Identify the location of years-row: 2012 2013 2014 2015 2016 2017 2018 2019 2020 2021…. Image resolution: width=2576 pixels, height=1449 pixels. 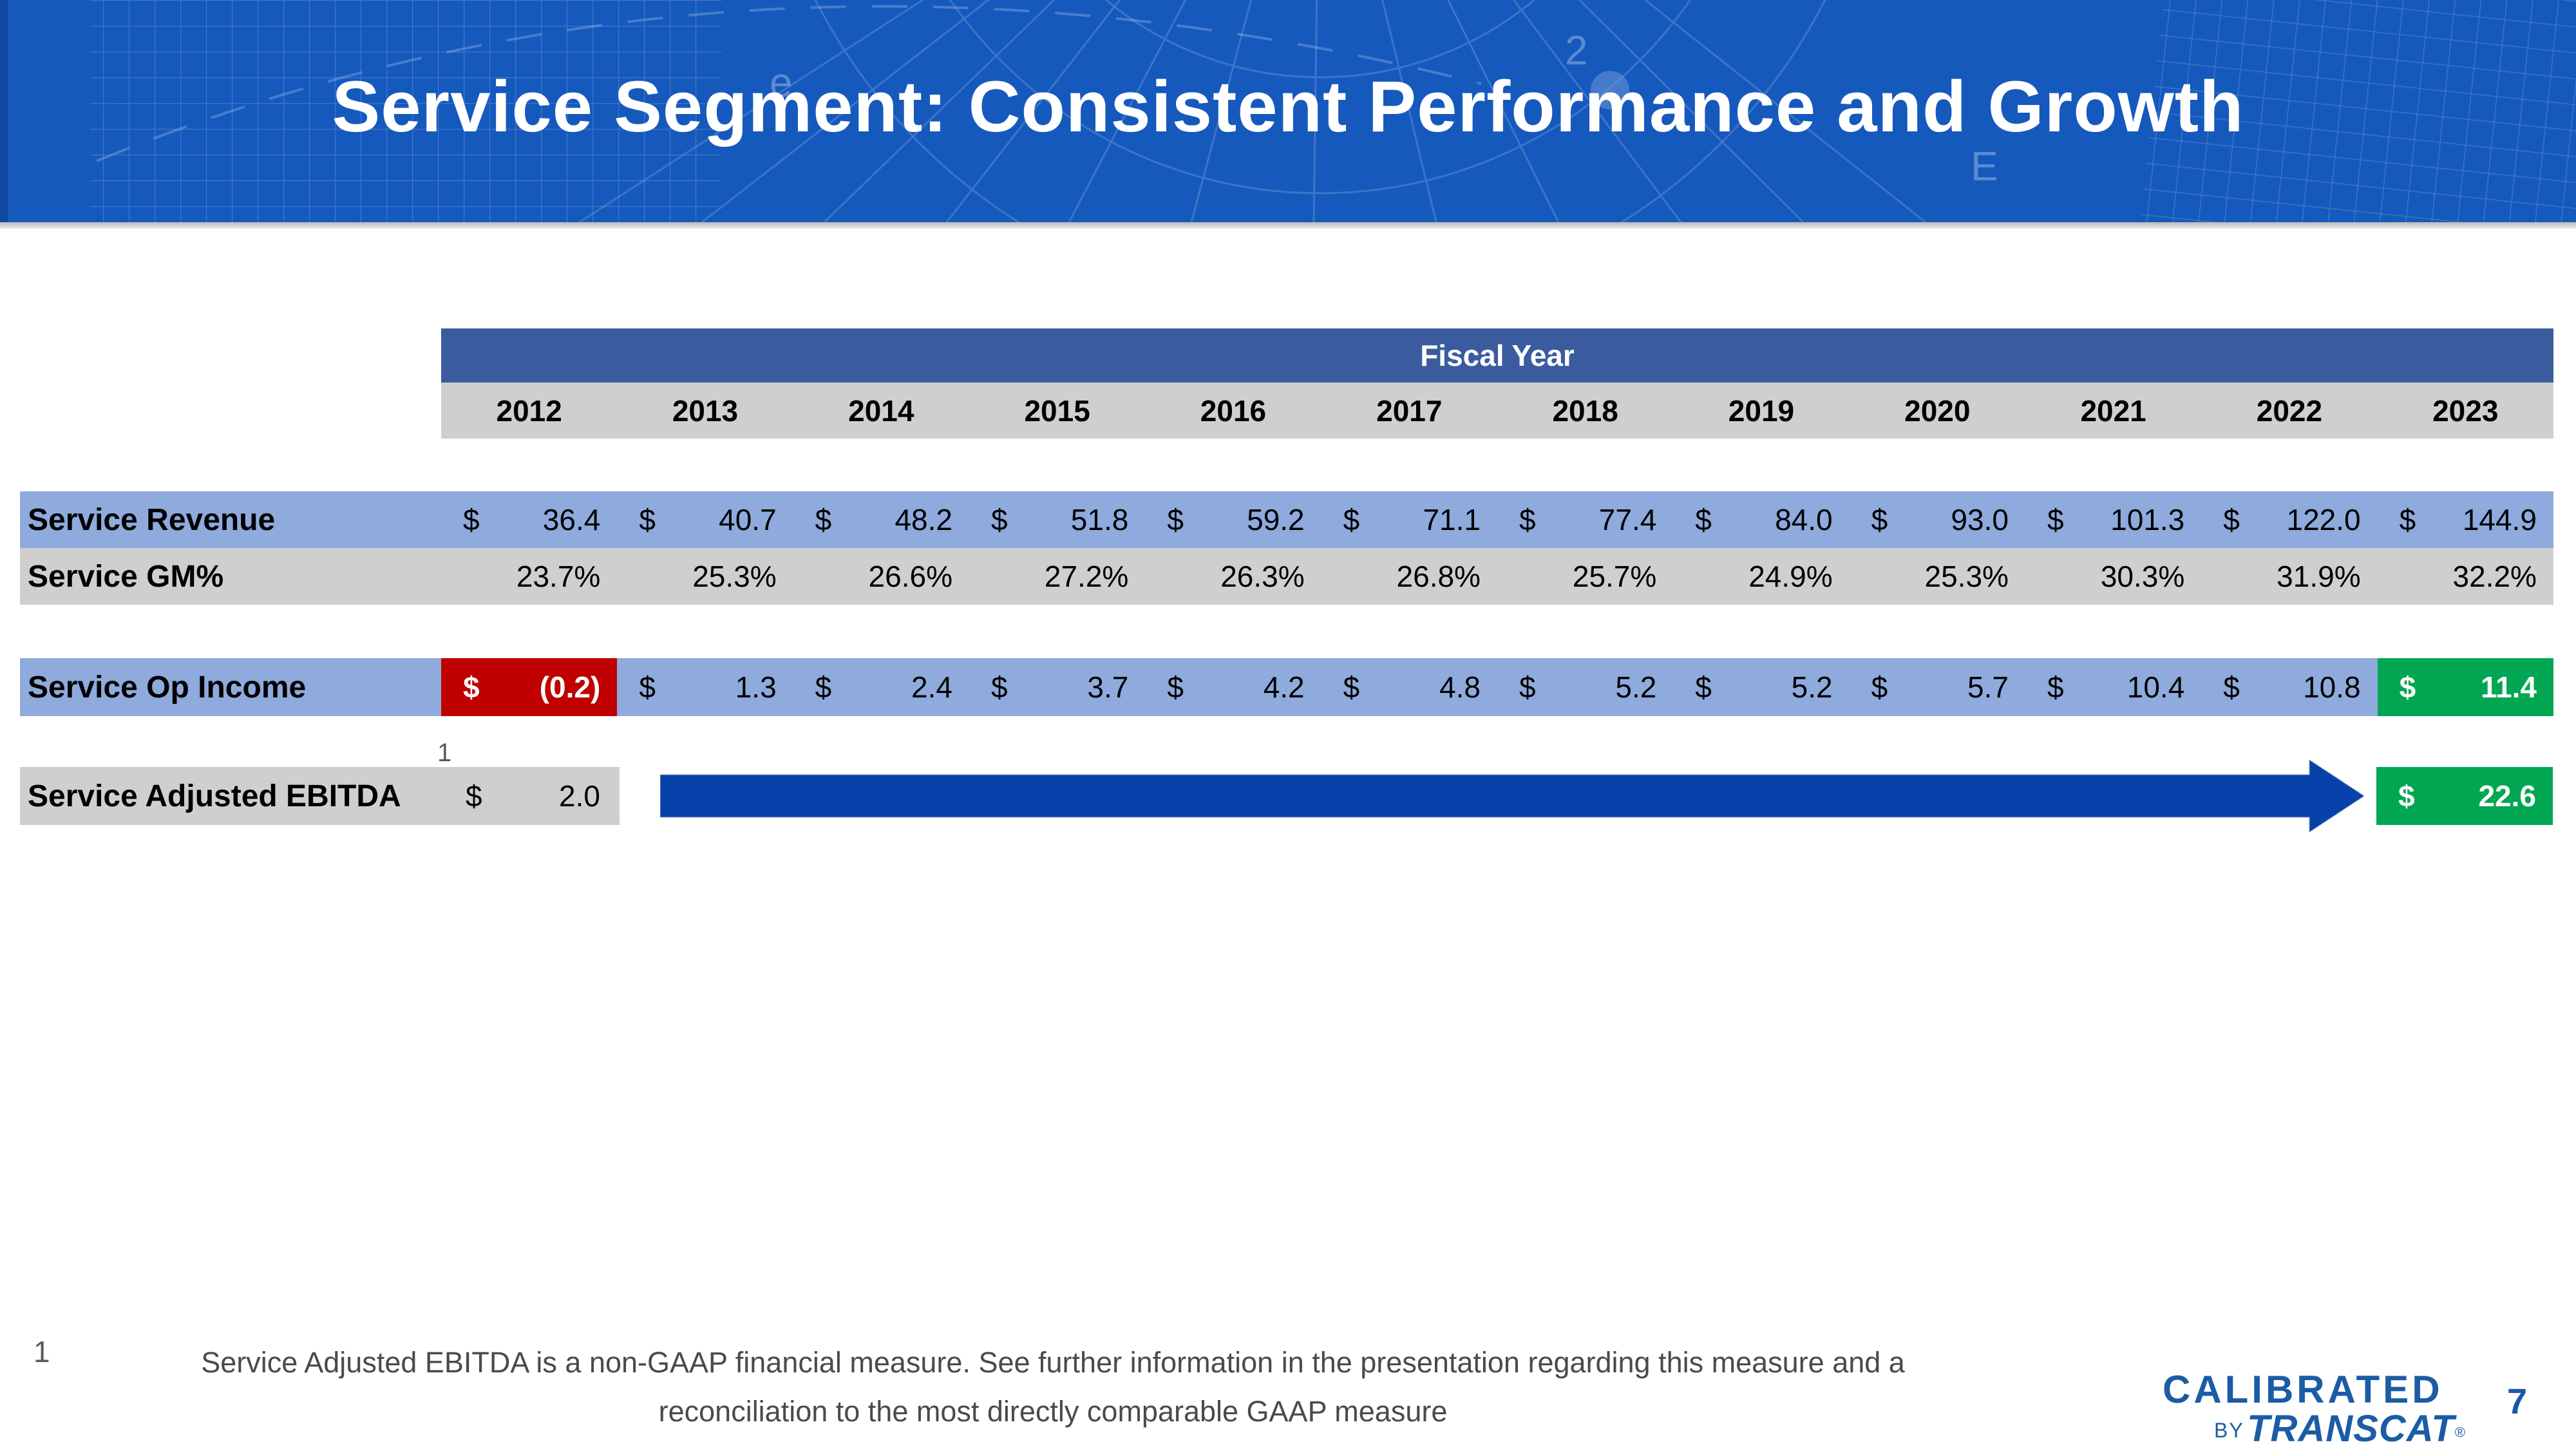
(1497, 411).